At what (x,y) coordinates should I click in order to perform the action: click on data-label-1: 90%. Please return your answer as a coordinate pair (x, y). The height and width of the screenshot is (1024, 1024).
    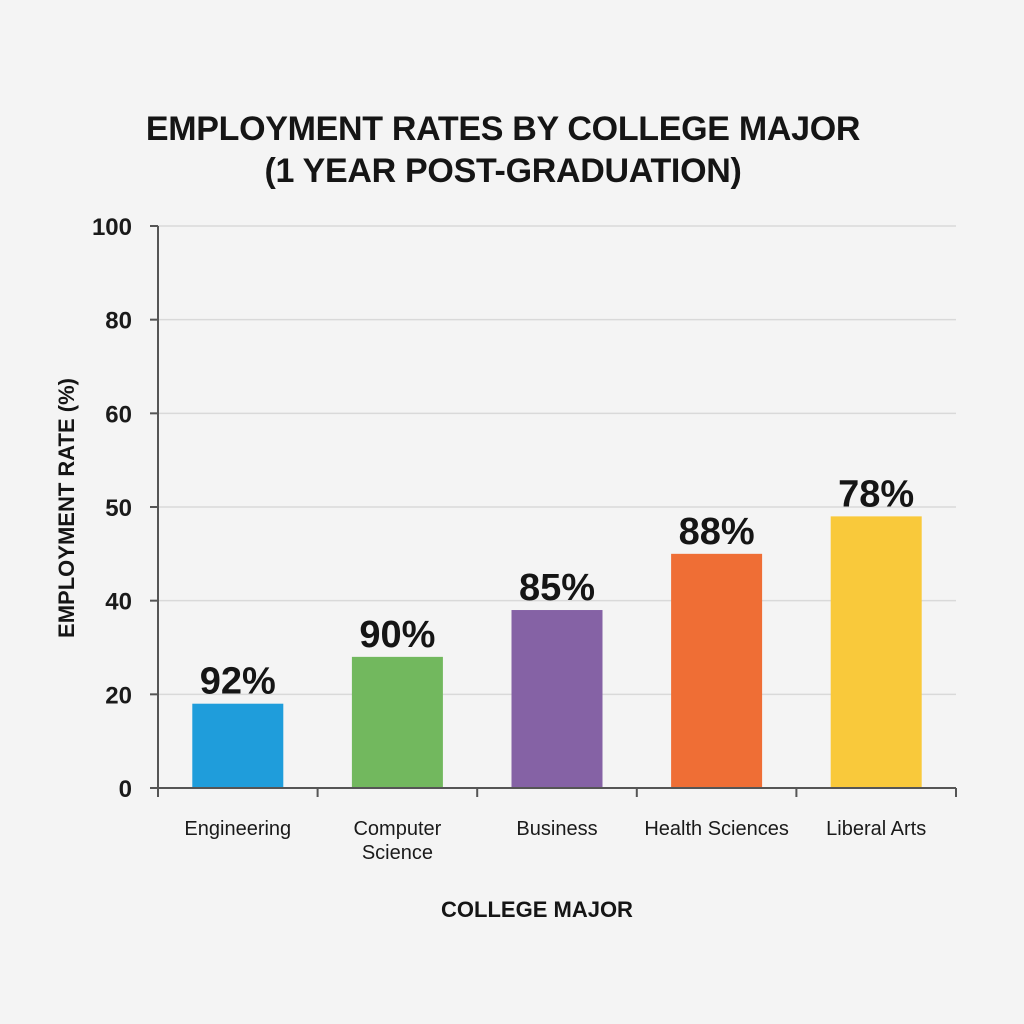
    Looking at the image, I should click on (397, 635).